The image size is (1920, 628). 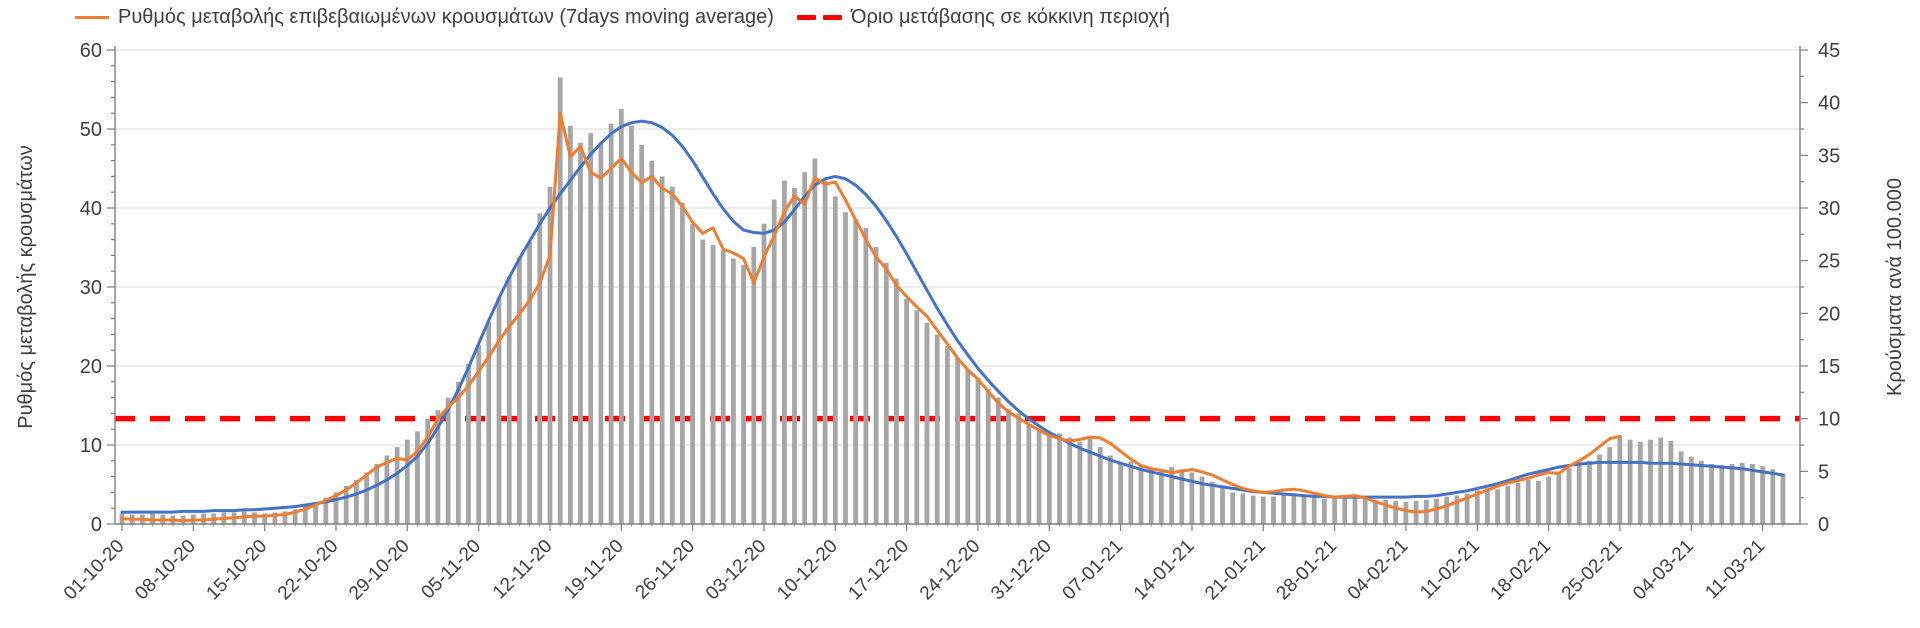 What do you see at coordinates (1823, 472) in the screenshot?
I see `right-axis-tick-label: 5` at bounding box center [1823, 472].